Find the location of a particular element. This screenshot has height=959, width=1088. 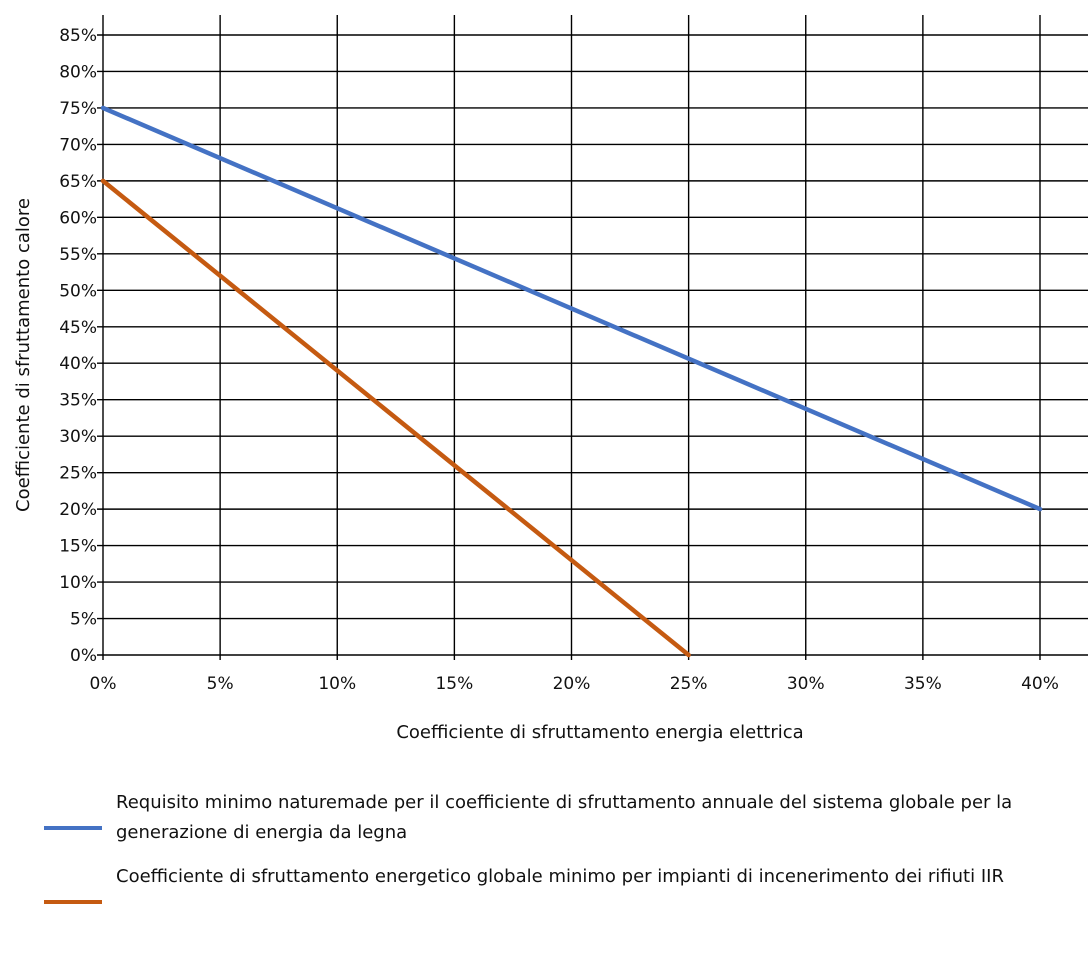

y-tick-label: 45% is located at coordinates (78, 328).